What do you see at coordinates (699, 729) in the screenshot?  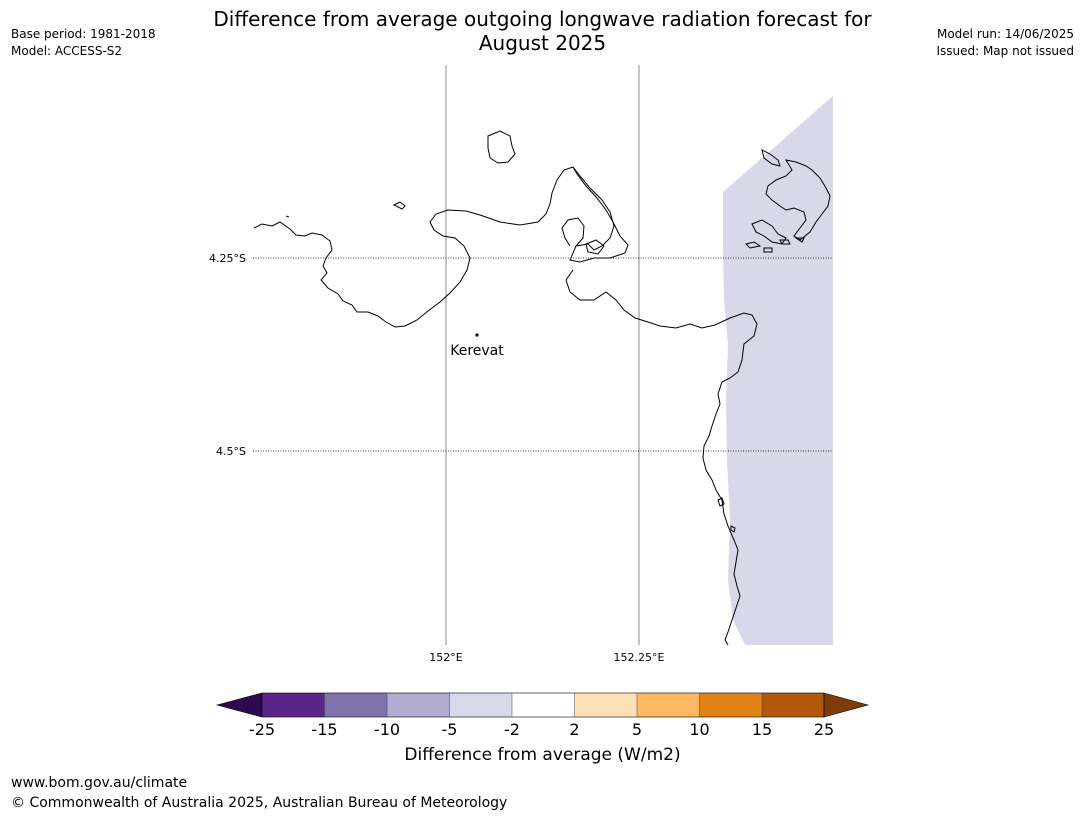 I see `colorbar-tick-8: 10` at bounding box center [699, 729].